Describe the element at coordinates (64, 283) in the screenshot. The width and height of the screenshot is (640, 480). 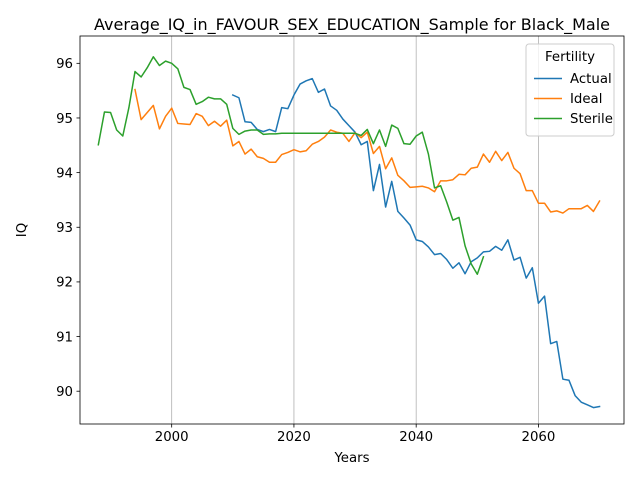
I see `y-tick-label: 92` at that location.